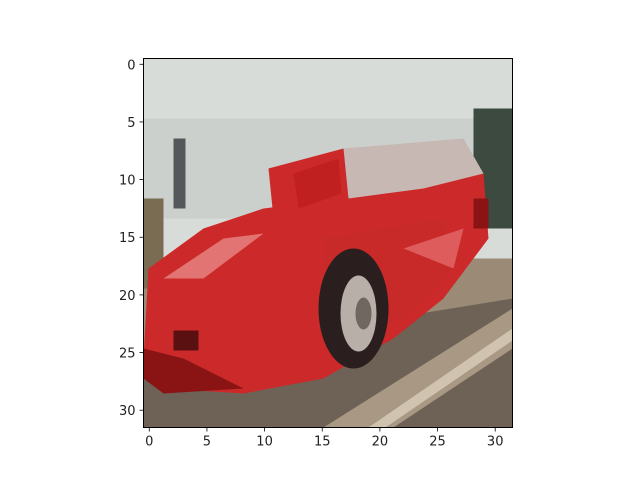  What do you see at coordinates (437, 442) in the screenshot?
I see `x-tick-label: 25` at bounding box center [437, 442].